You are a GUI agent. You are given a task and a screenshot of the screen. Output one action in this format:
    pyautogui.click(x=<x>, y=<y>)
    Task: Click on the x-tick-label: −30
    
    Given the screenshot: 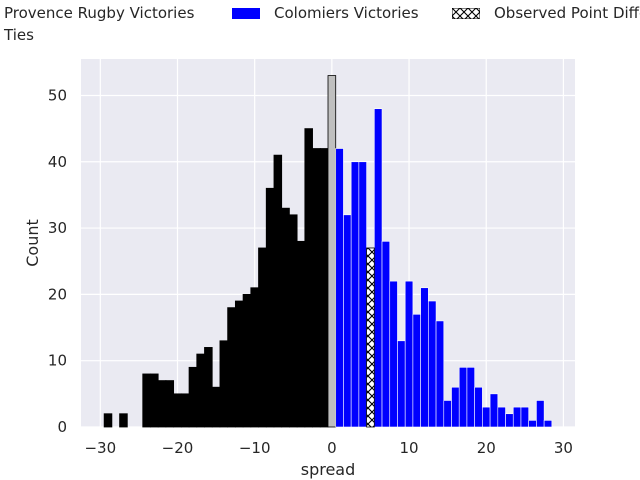 What is the action you would take?
    pyautogui.click(x=100, y=448)
    